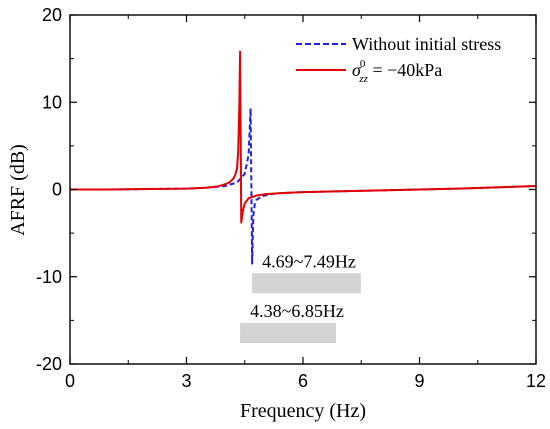  I want to click on band-label-2: 4.38~6.85Hz, so click(297, 311).